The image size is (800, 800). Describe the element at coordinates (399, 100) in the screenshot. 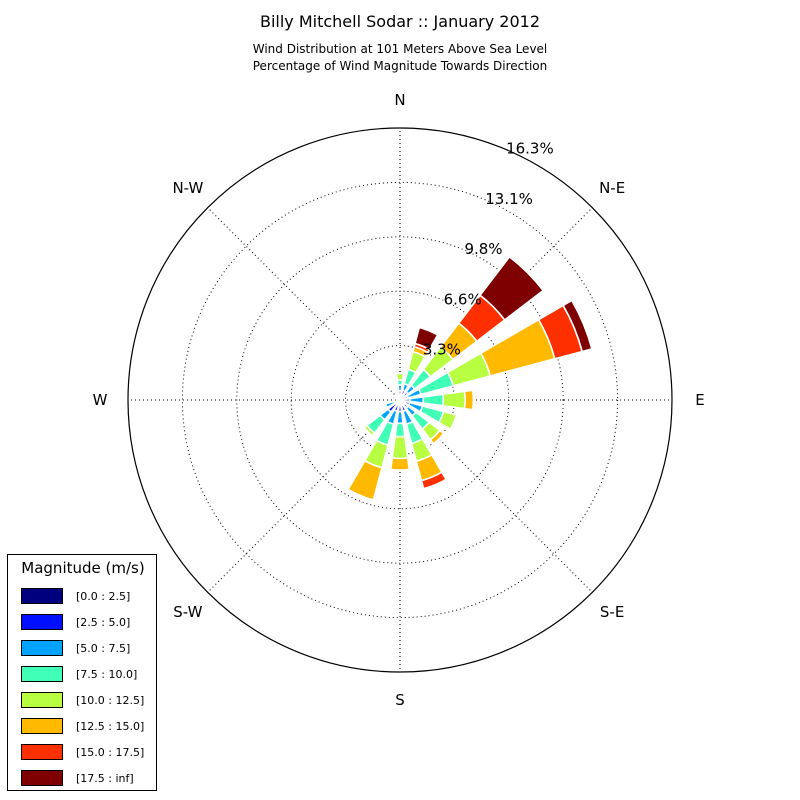

I see `direction-label-n: N` at that location.